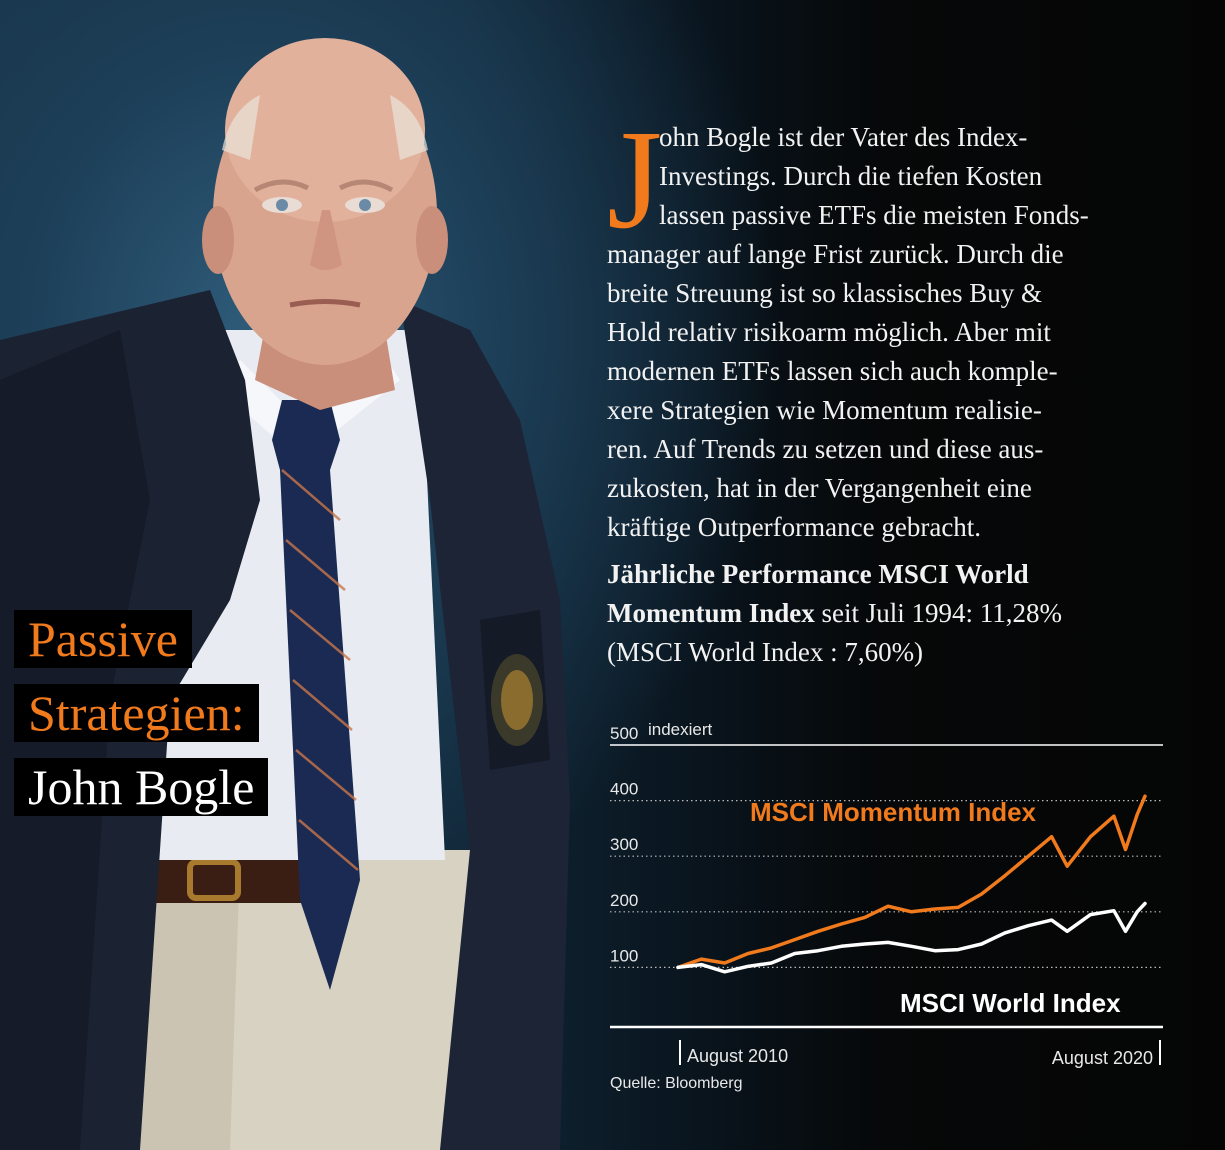  I want to click on series-label-world: MSCI World Index, so click(1010, 1003).